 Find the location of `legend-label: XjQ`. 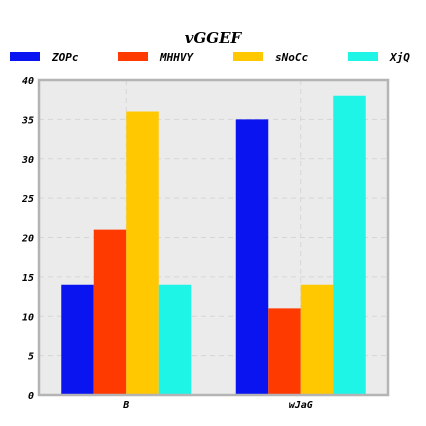

legend-label: XjQ is located at coordinates (399, 57).